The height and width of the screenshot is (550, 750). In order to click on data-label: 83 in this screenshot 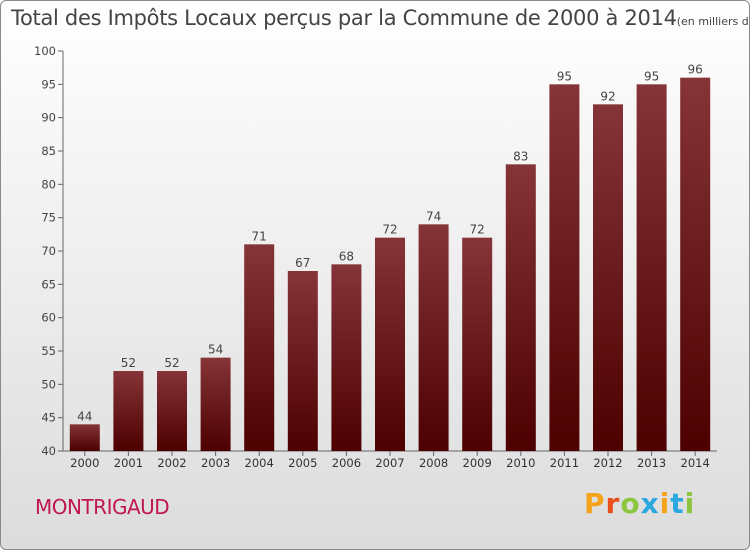, I will do `click(520, 156)`.